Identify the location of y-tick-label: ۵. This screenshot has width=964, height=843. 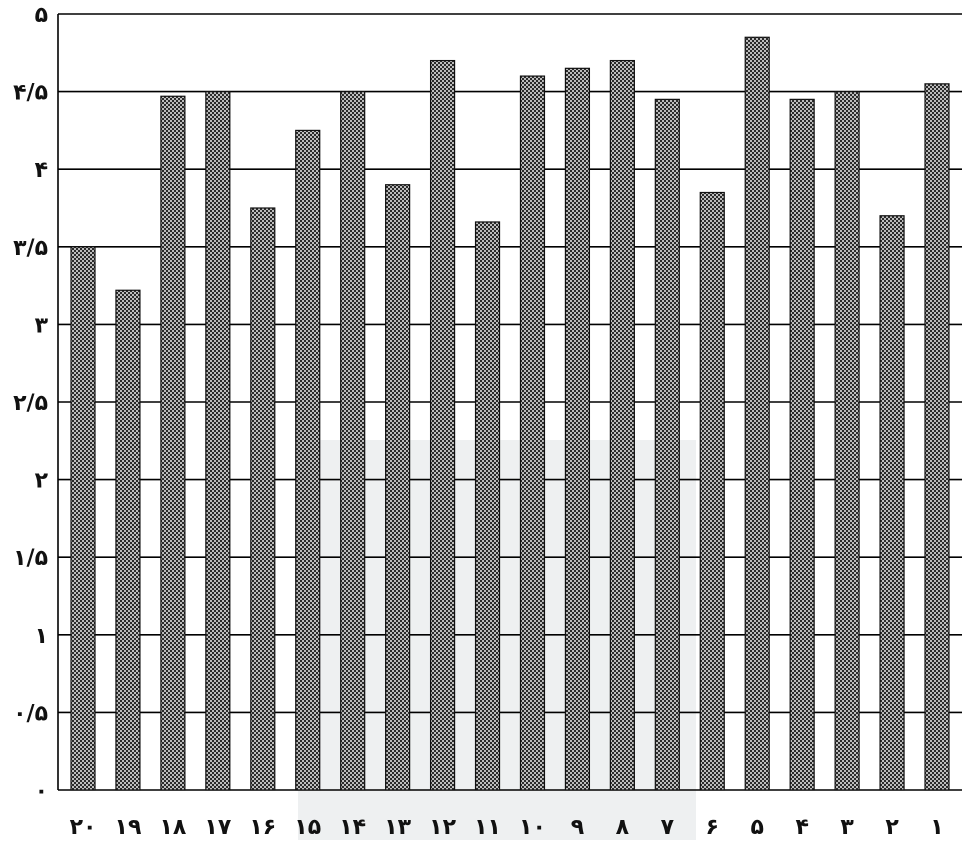
(41, 15).